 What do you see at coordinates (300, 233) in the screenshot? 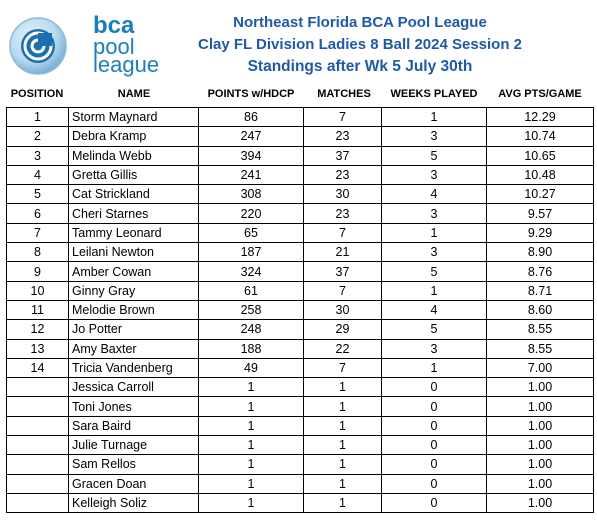
I see `table-row: 7 Tammy Leonard 65 7 1 9.29` at bounding box center [300, 233].